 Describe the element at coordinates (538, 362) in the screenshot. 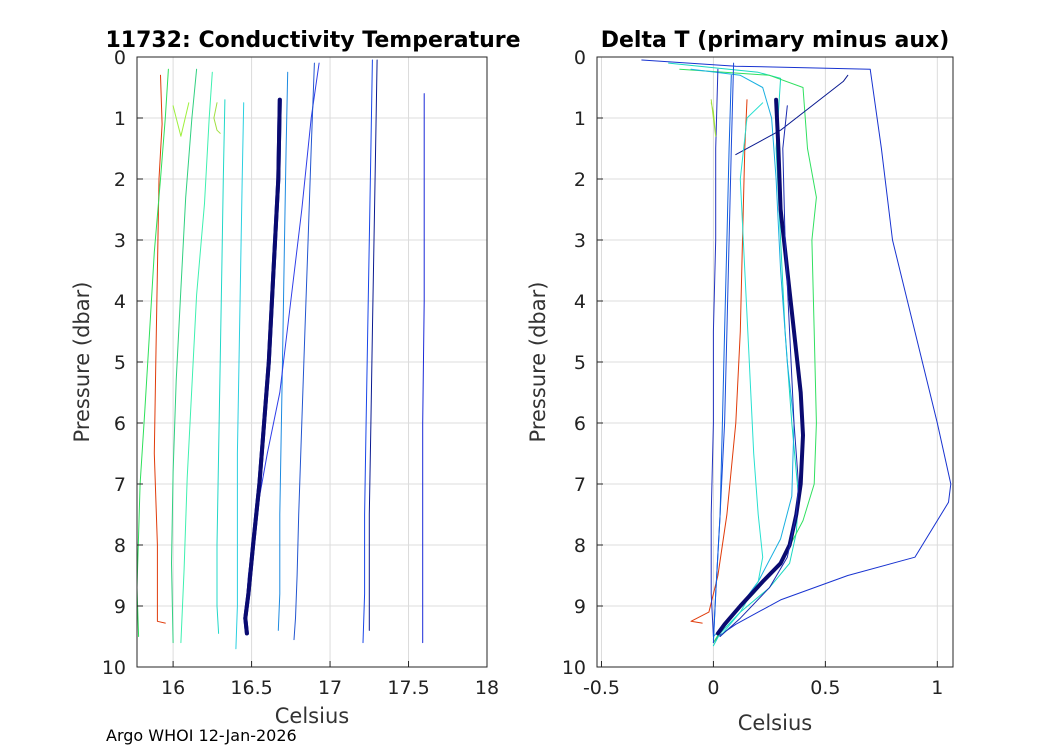

I see `right-y-axis-label: Pressure (dbar)` at that location.